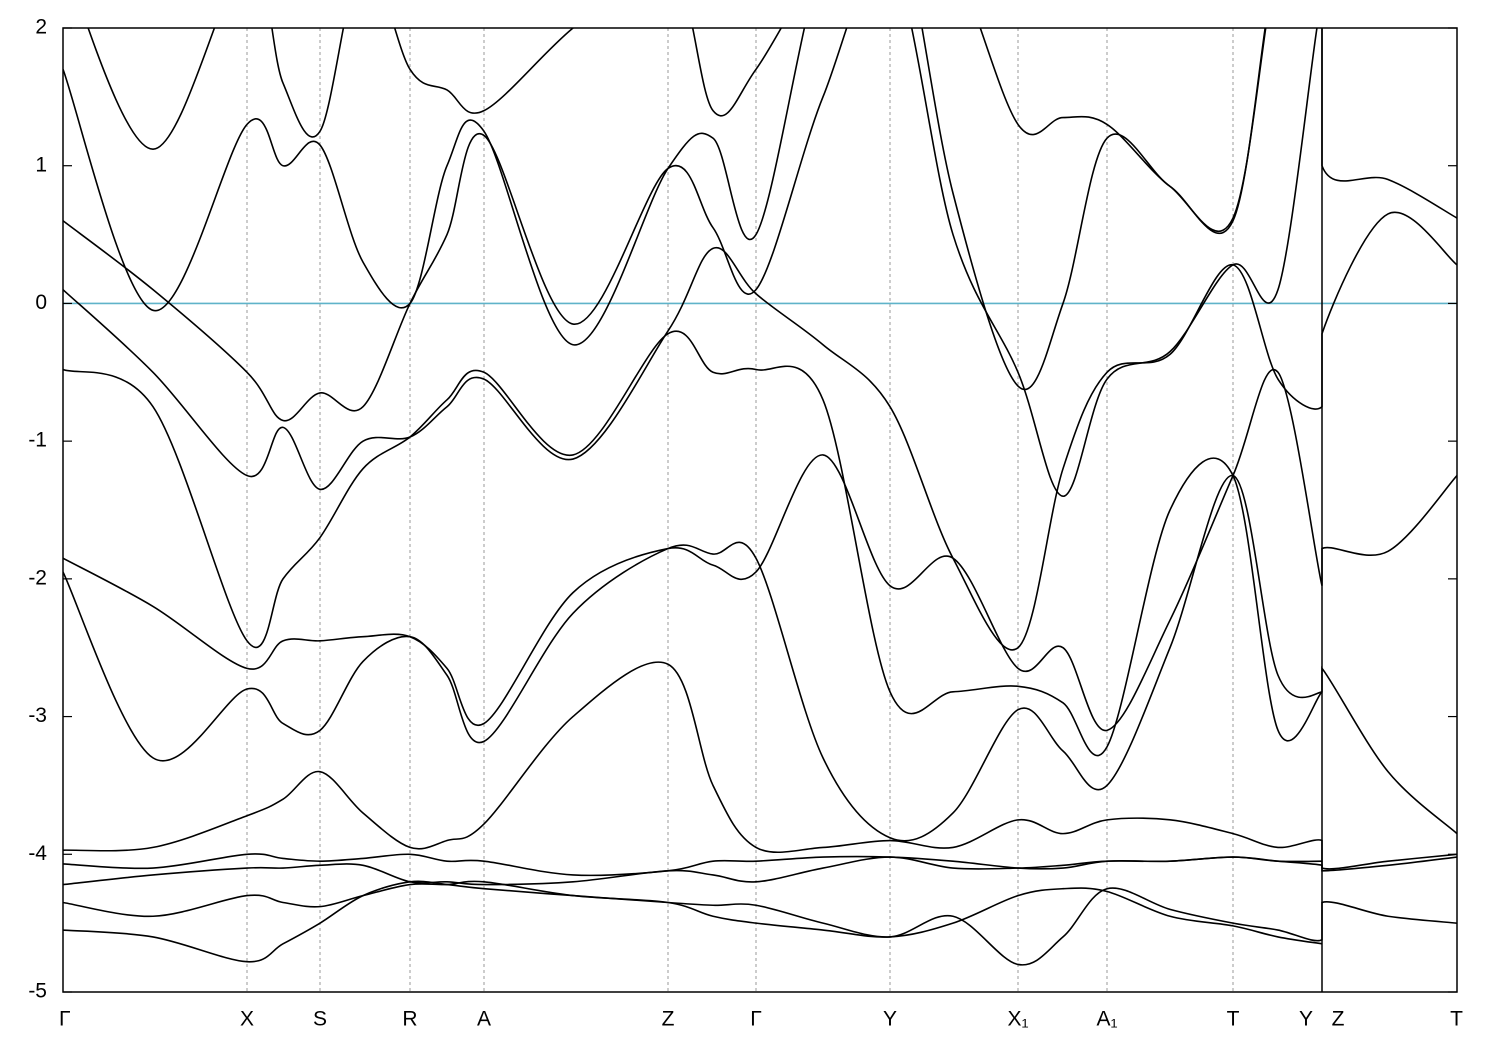 Image resolution: width=1500 pixels, height=1050 pixels. Describe the element at coordinates (41, 164) in the screenshot. I see `y-tick-label: 1` at that location.